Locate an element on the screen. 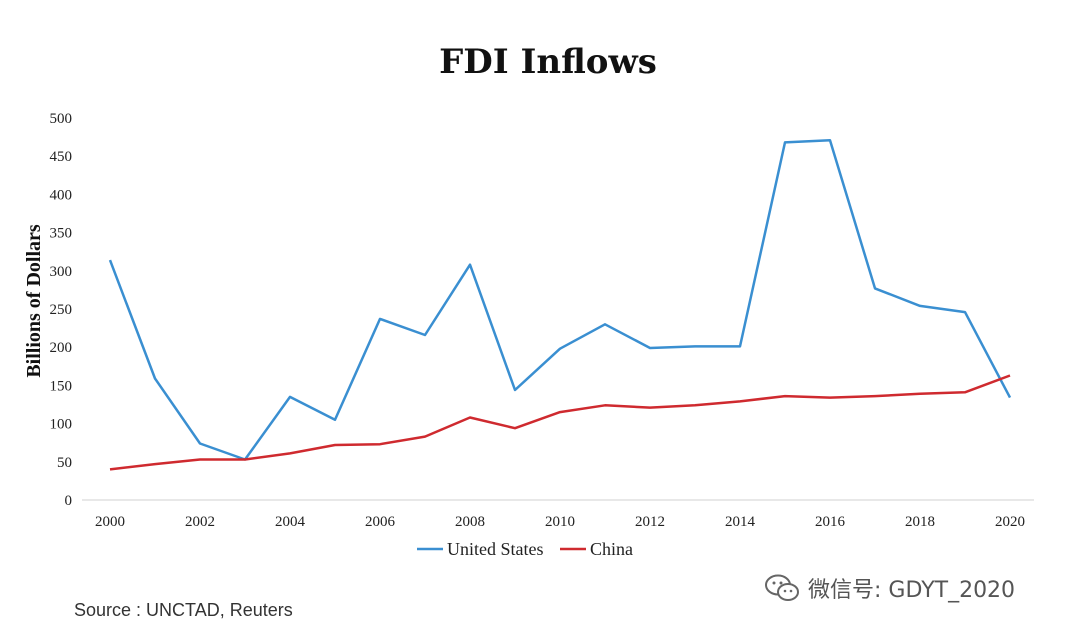  y-tick-label: 250 is located at coordinates (61, 310).